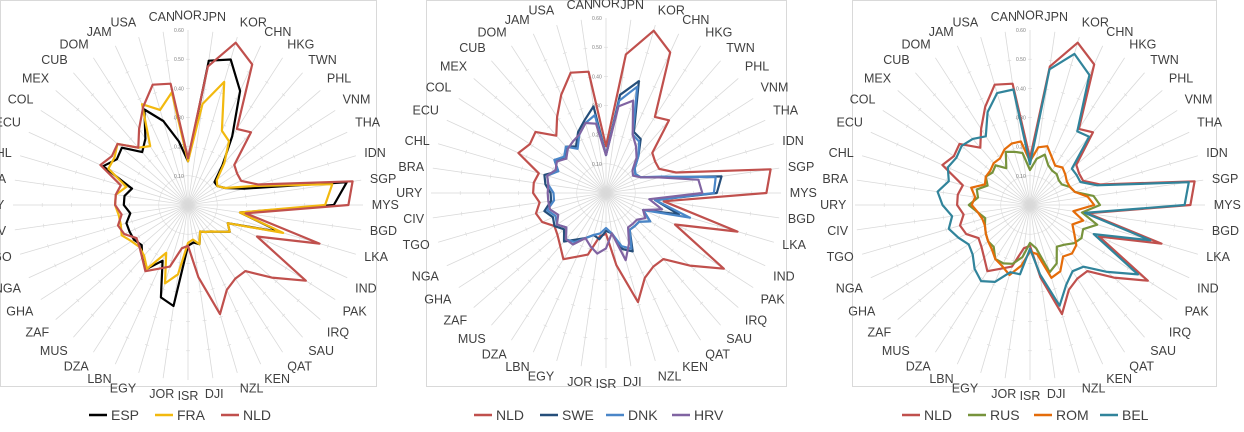 The width and height of the screenshot is (1244, 432). What do you see at coordinates (709, 415) in the screenshot?
I see `legend-label: HRV` at bounding box center [709, 415].